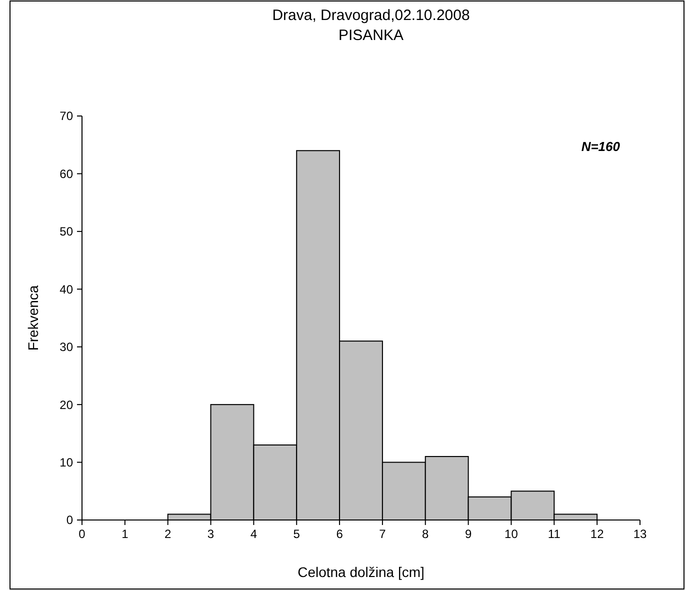  Describe the element at coordinates (67, 347) in the screenshot. I see `y-tick-label: 30` at that location.